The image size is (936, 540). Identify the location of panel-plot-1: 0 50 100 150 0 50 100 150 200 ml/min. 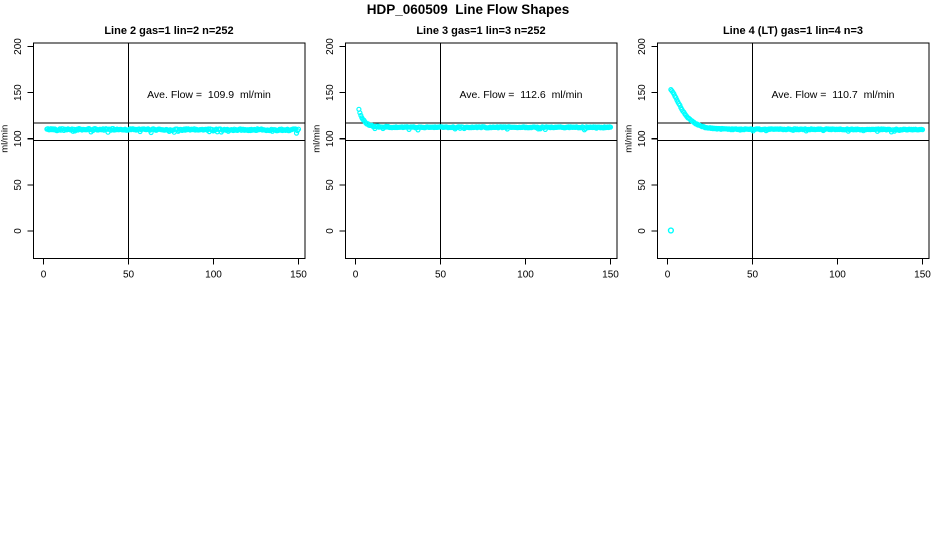
(153, 159).